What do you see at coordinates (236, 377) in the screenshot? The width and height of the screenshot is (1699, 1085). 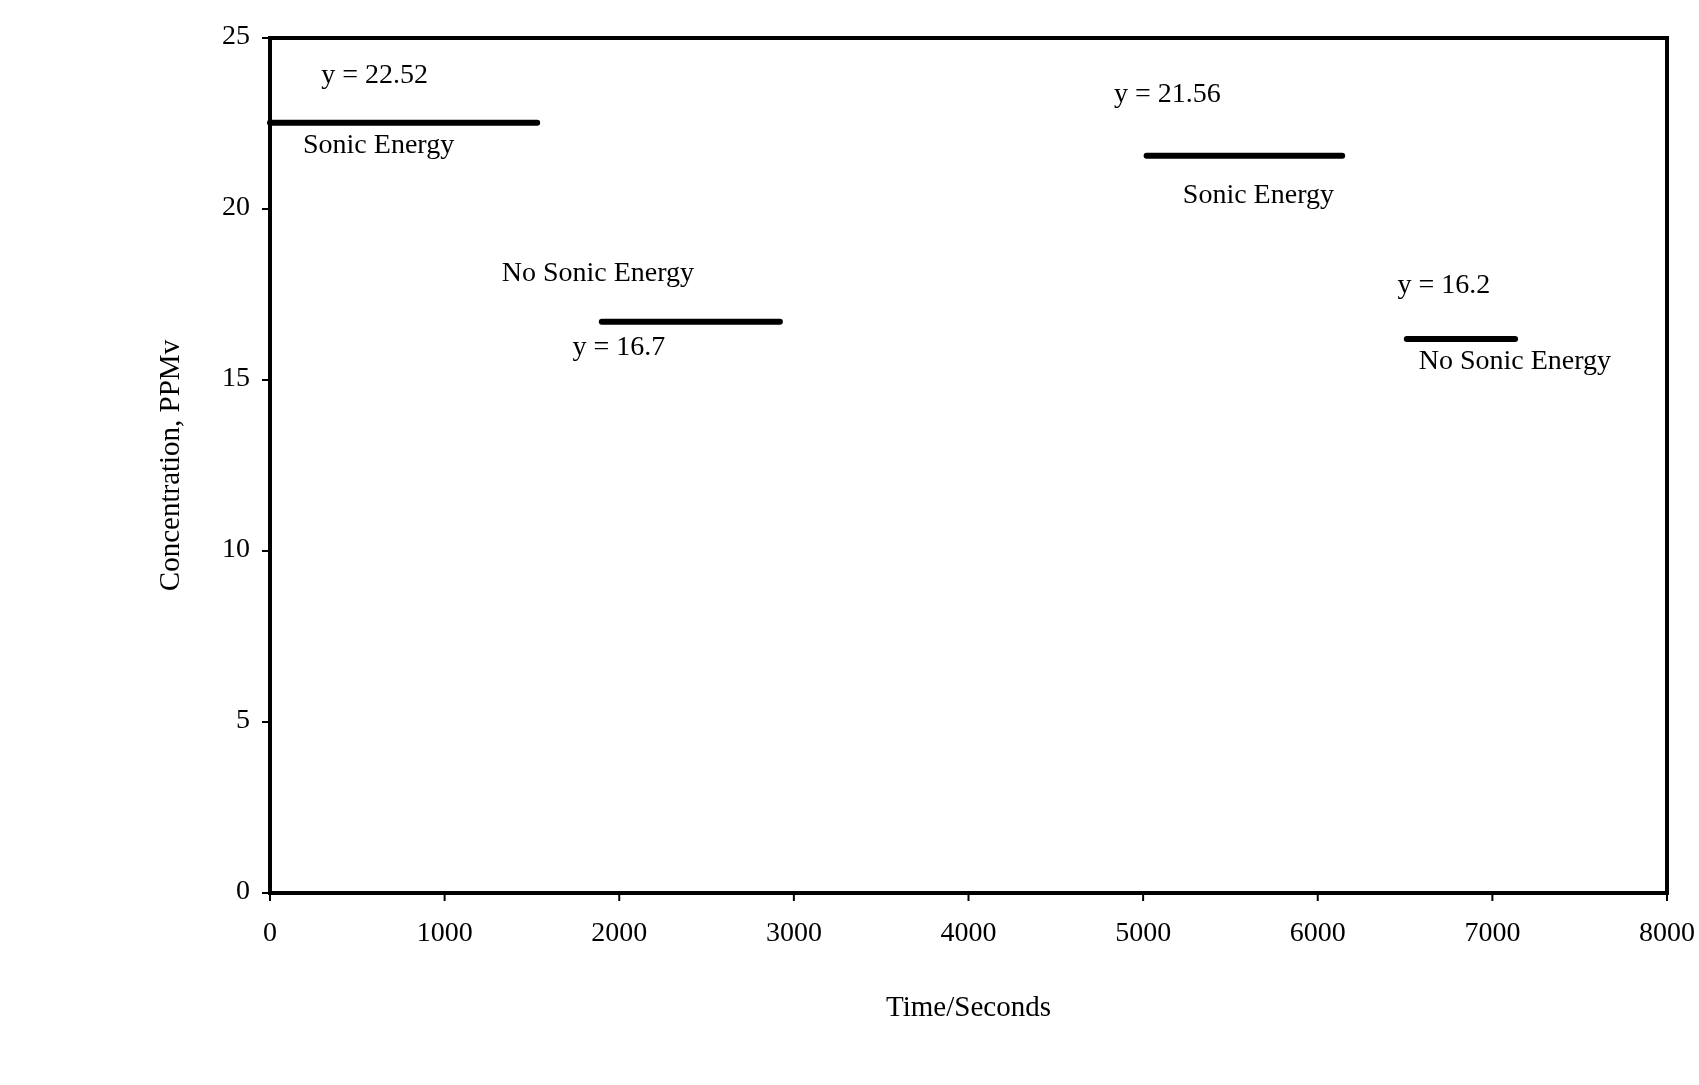 I see `y-tick-label: 15` at bounding box center [236, 377].